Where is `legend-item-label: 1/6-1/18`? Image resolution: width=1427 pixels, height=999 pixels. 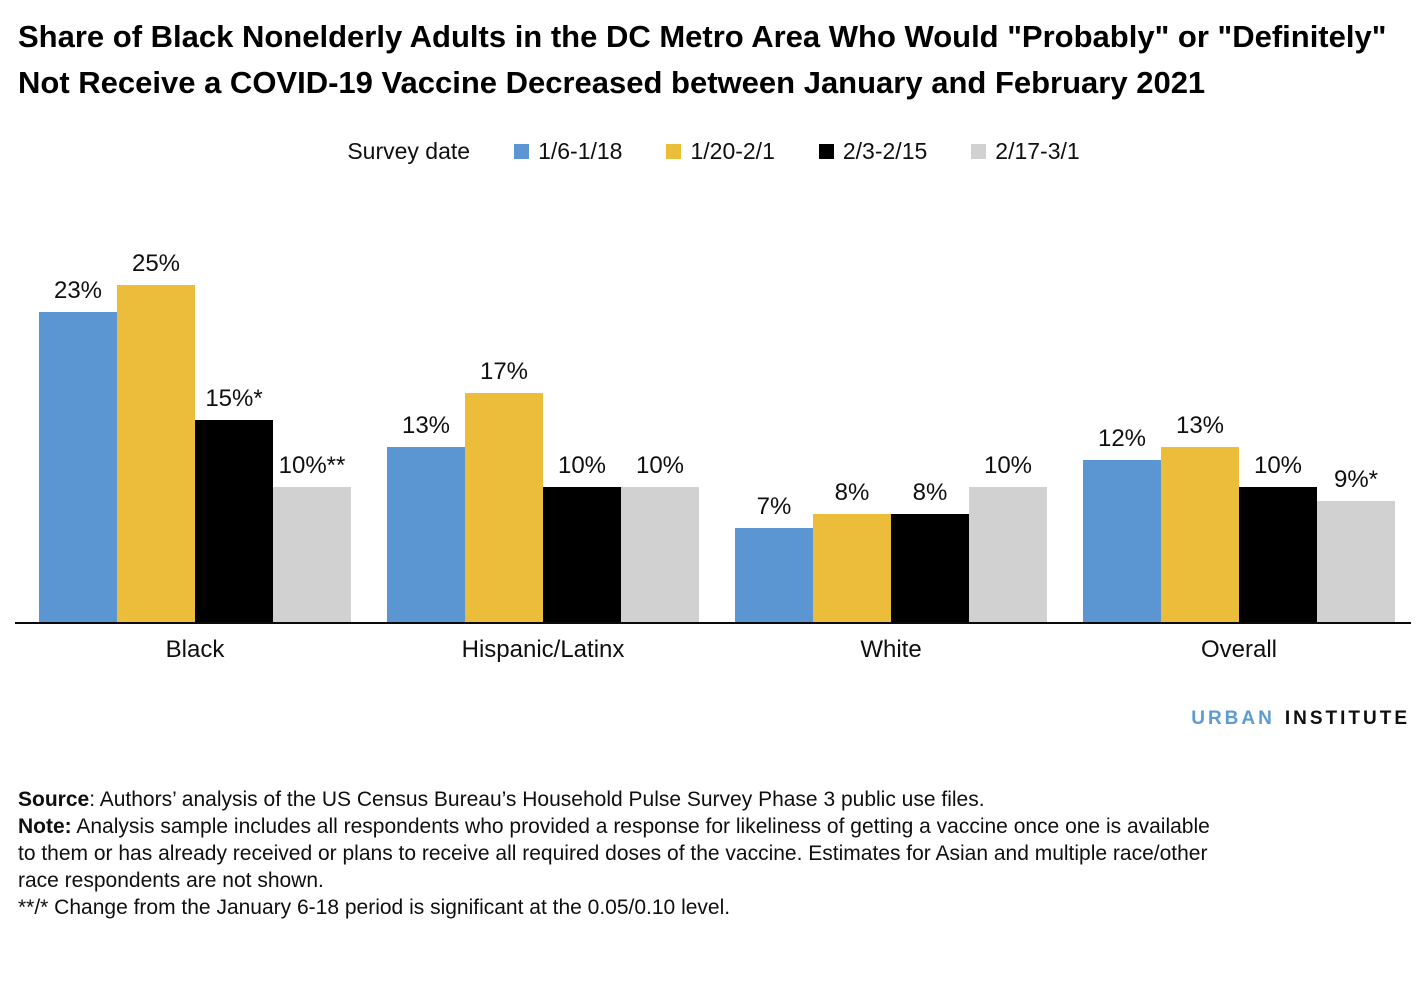 legend-item-label: 1/6-1/18 is located at coordinates (580, 151).